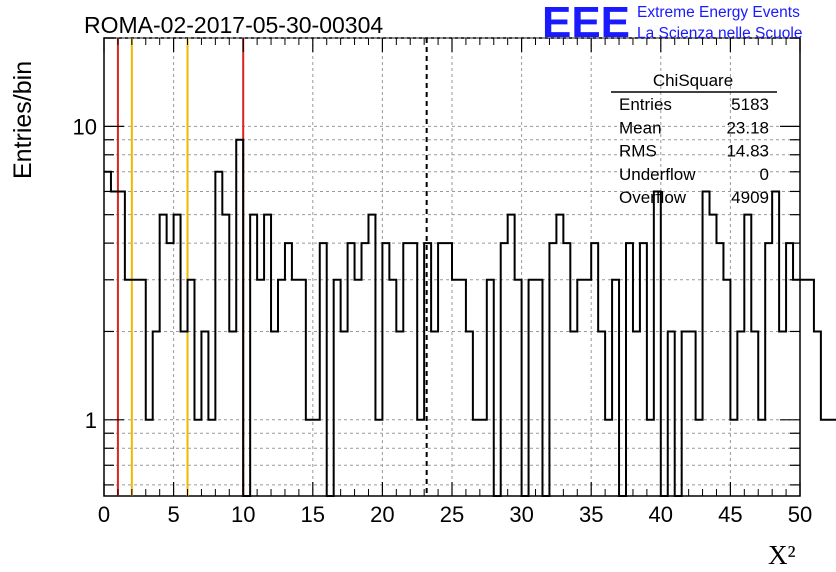  Describe the element at coordinates (747, 127) in the screenshot. I see `stats-value: 23.18` at that location.